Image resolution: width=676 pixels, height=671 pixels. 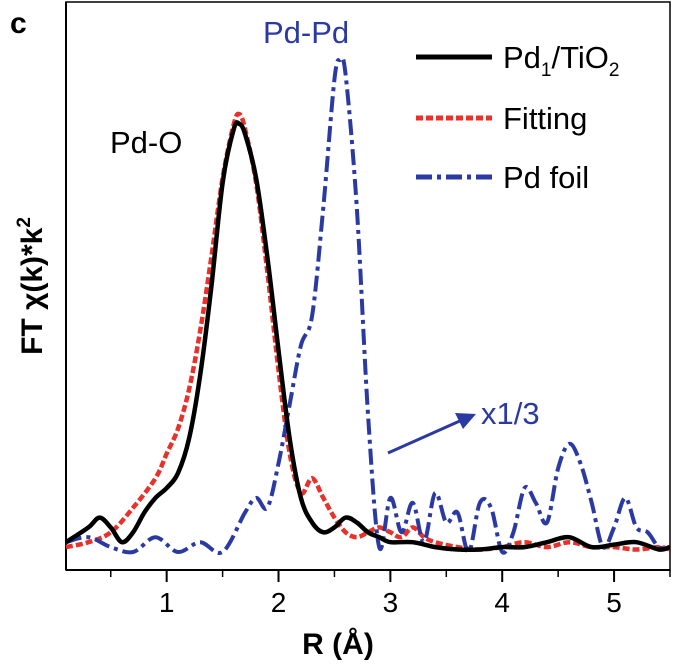 I want to click on y-axis-title: FT χ(k)*k2, so click(x=31, y=286).